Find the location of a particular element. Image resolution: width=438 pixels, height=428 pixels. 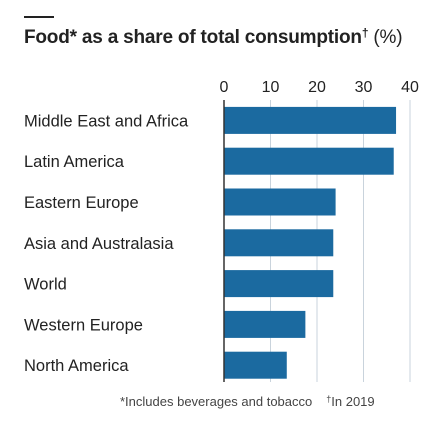

category-label: Asia and Australasia is located at coordinates (99, 244).